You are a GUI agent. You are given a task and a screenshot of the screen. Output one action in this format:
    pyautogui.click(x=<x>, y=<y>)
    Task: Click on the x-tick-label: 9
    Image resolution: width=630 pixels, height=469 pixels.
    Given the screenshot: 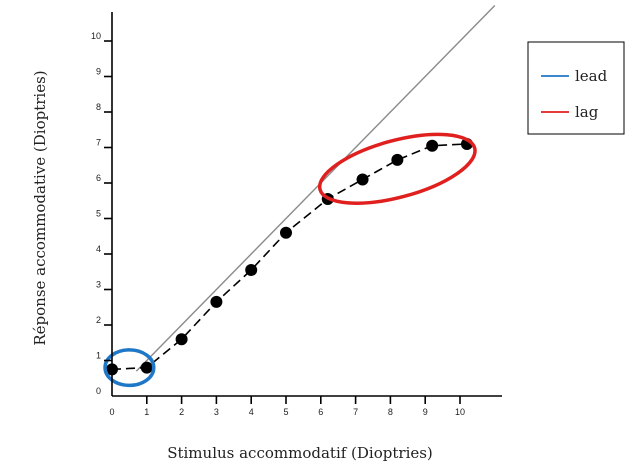 What is the action you would take?
    pyautogui.click(x=425, y=412)
    